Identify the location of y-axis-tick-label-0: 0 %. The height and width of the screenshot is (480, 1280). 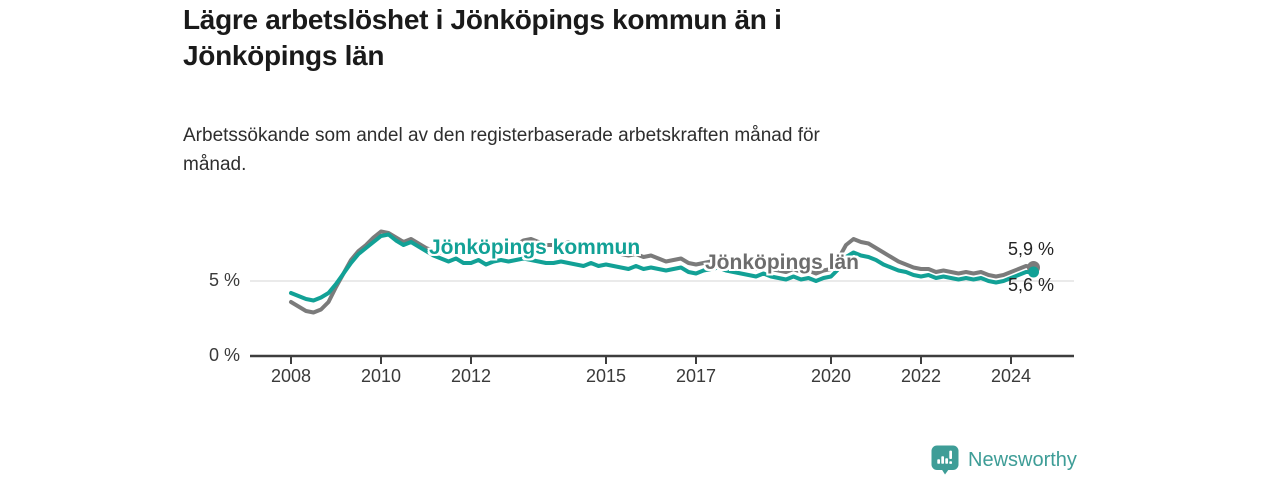
(224, 355).